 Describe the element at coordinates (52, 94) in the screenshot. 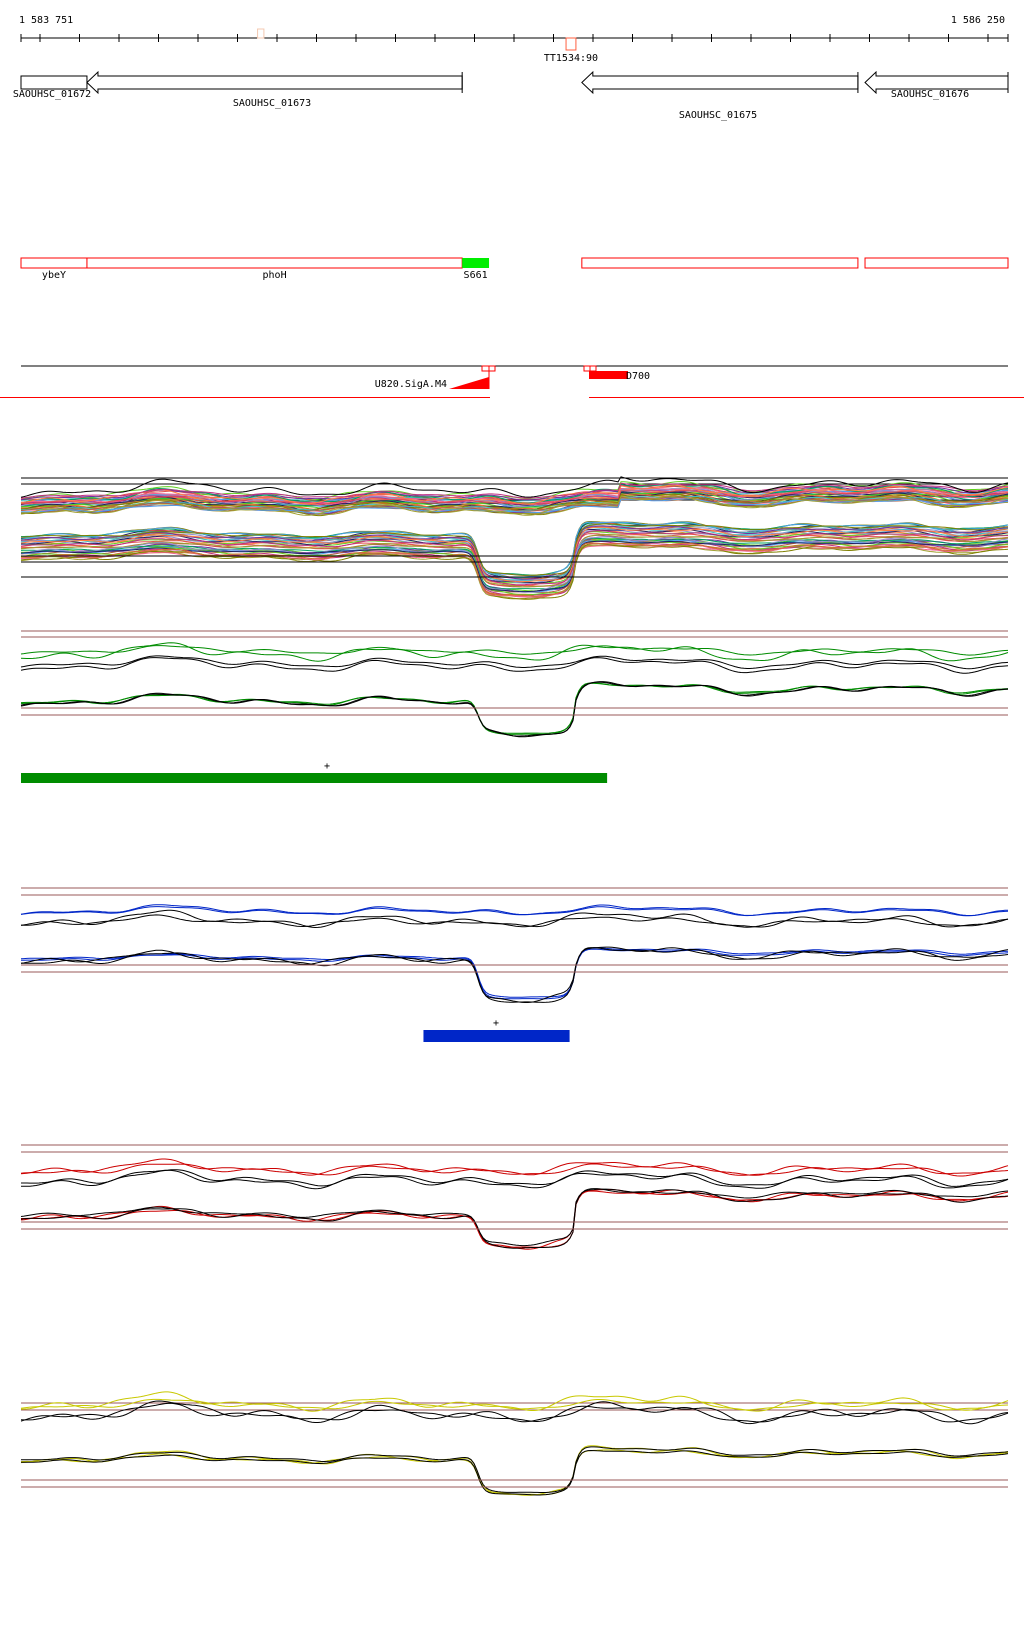

I see `gene-label: SAOUHSC_01672` at that location.